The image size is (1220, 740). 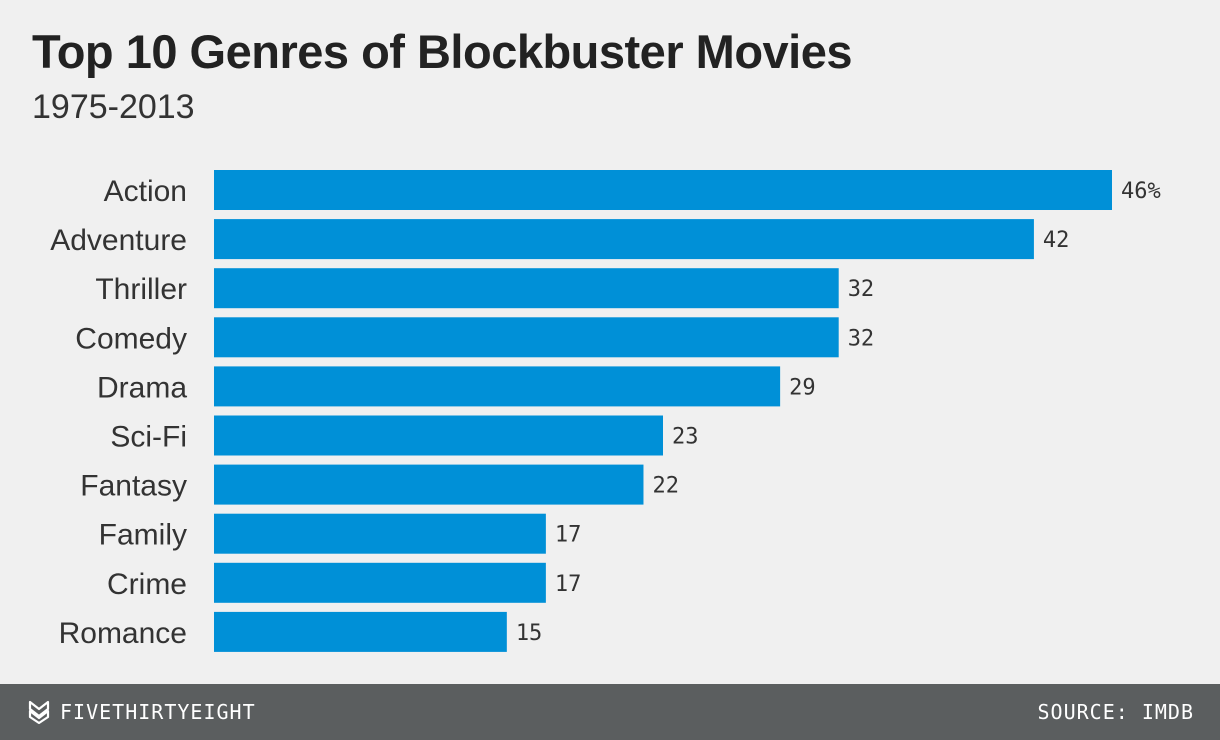 What do you see at coordinates (685, 437) in the screenshot?
I see `value-label: 23` at bounding box center [685, 437].